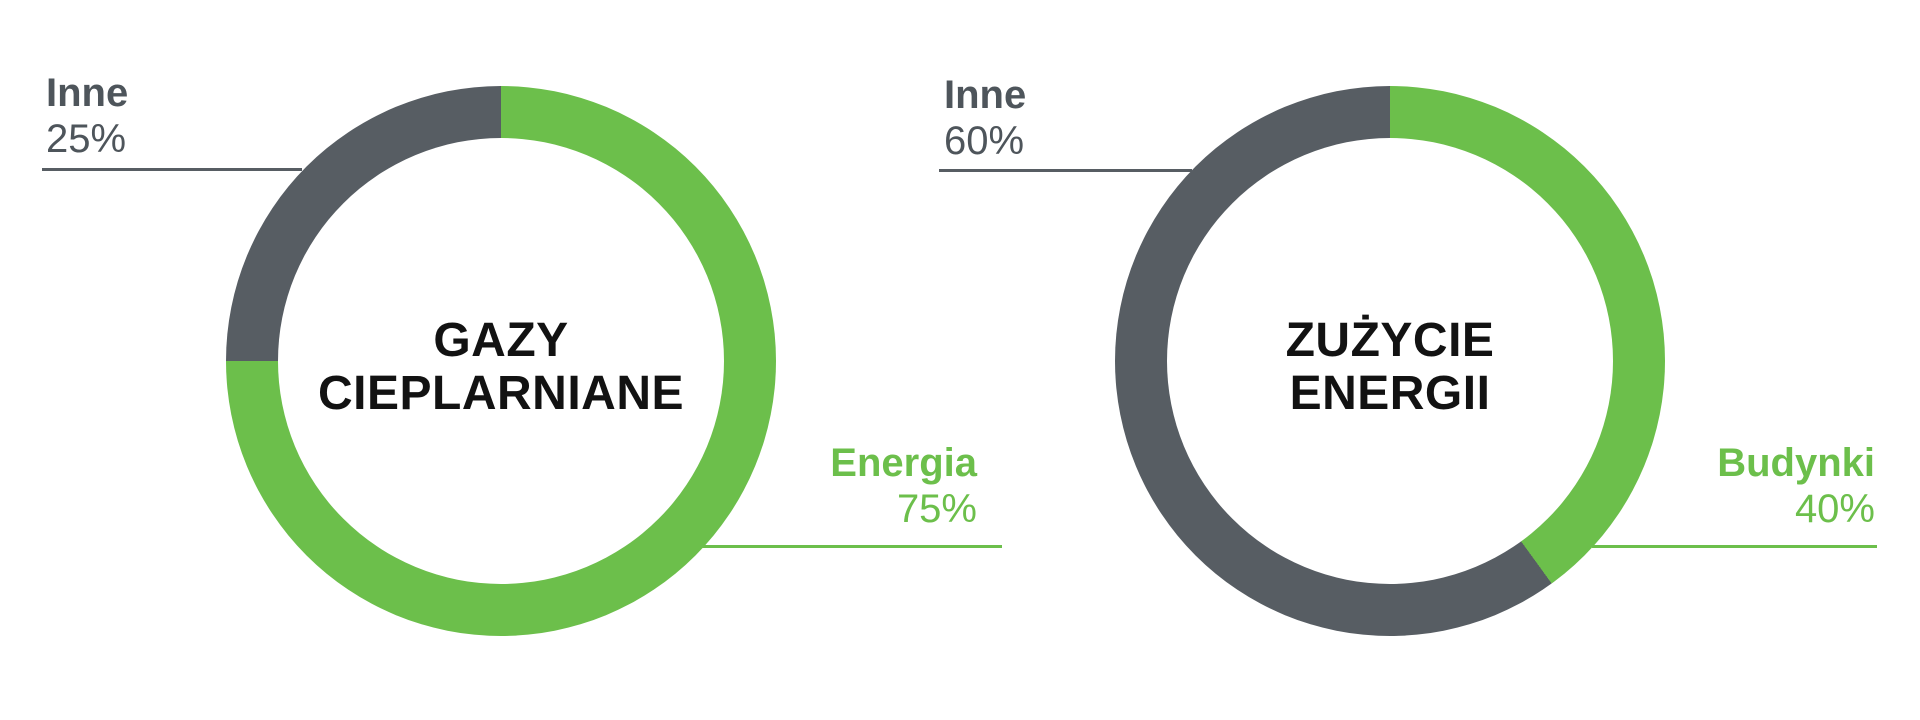 The image size is (1920, 720). What do you see at coordinates (903, 486) in the screenshot?
I see `callout-energia: Energia 75%` at bounding box center [903, 486].